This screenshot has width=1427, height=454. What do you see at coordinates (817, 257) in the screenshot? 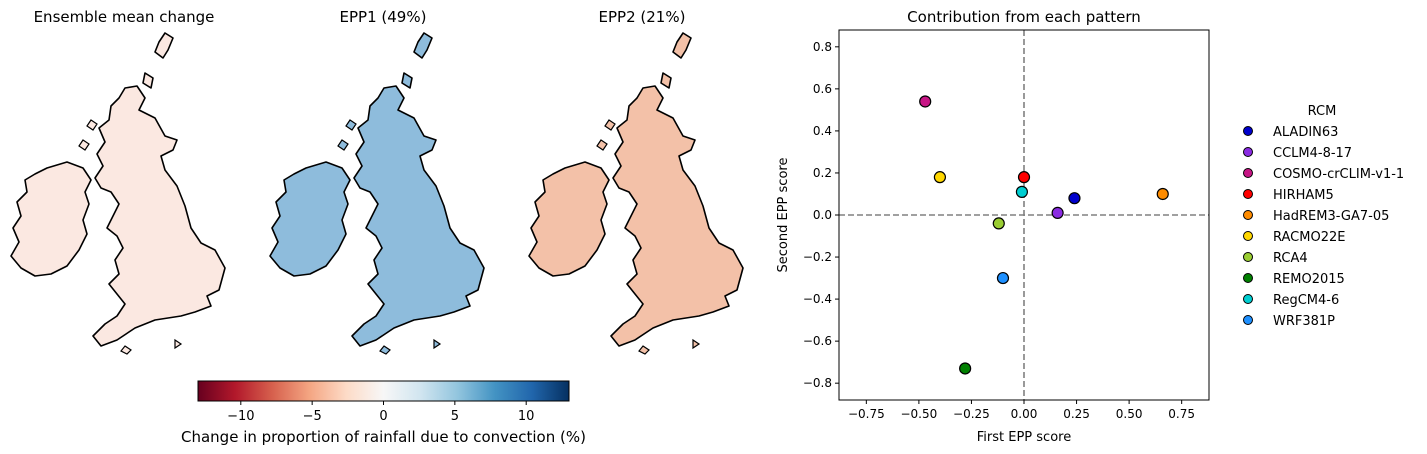
I see `y-tick-label: −0.2` at bounding box center [817, 257].